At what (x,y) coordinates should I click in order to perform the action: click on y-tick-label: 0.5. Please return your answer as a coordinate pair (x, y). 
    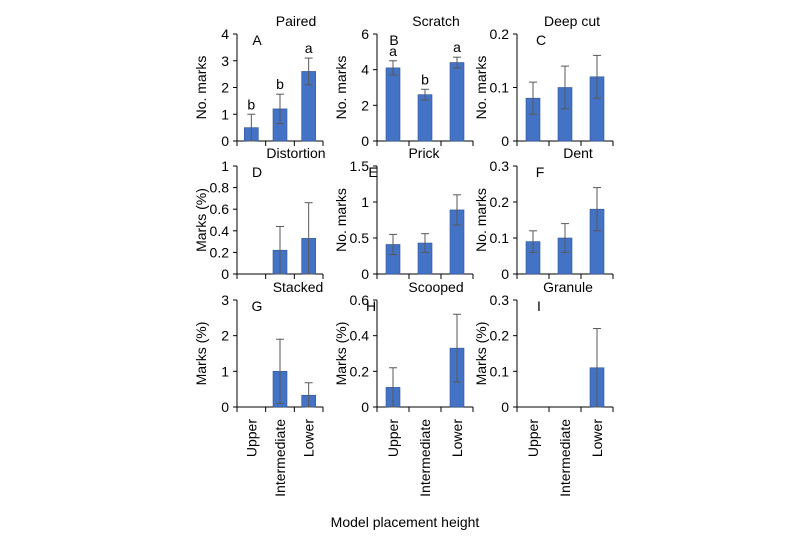
    Looking at the image, I should click on (360, 238).